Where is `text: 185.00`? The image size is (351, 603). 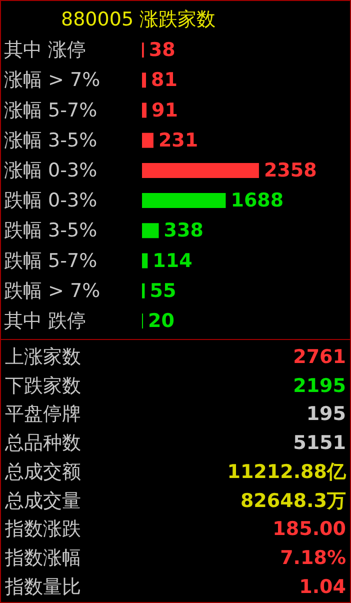 text: 185.00 is located at coordinates (309, 529).